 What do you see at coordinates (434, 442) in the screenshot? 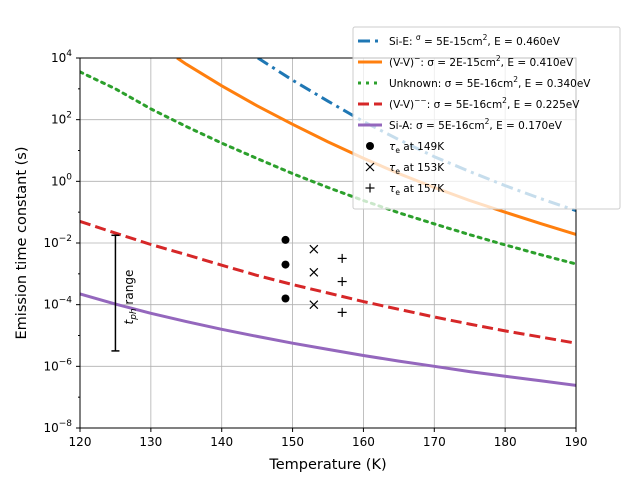
I see `x-tick-label: 170` at bounding box center [434, 442].